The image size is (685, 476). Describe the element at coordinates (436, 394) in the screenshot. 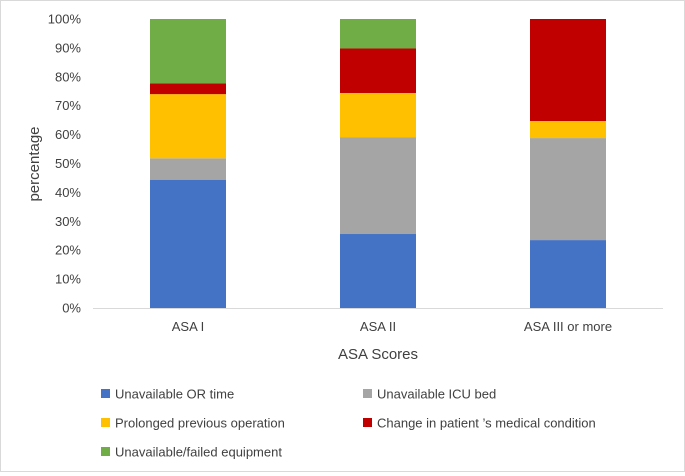

I see `legend-label: Unavailable ICU bed` at that location.